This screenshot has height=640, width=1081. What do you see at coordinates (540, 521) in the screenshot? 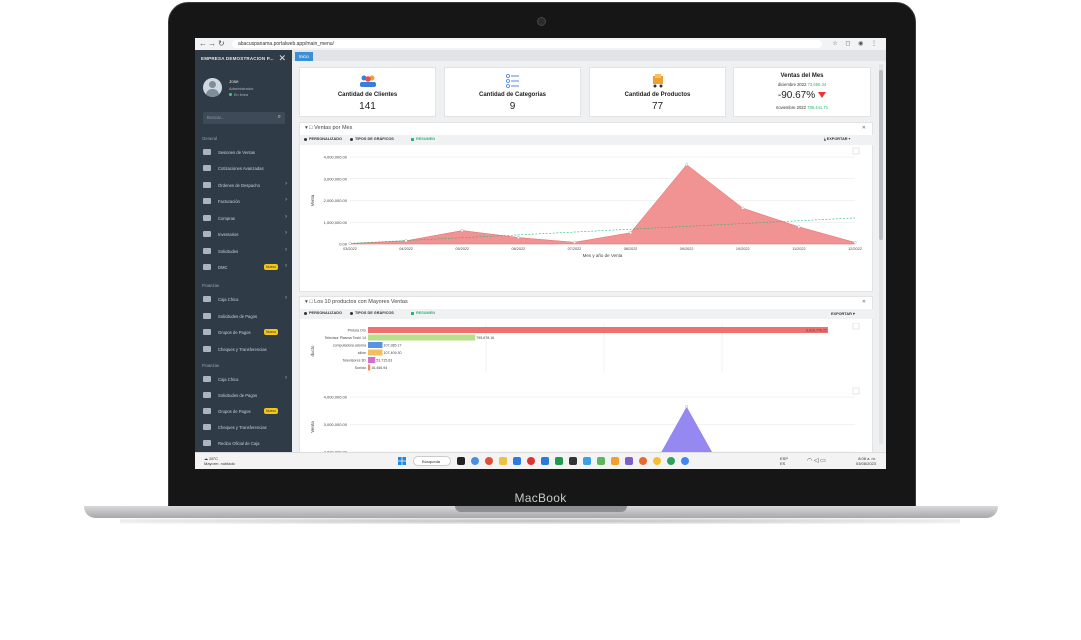
I see `shadow` at bounding box center [540, 521].